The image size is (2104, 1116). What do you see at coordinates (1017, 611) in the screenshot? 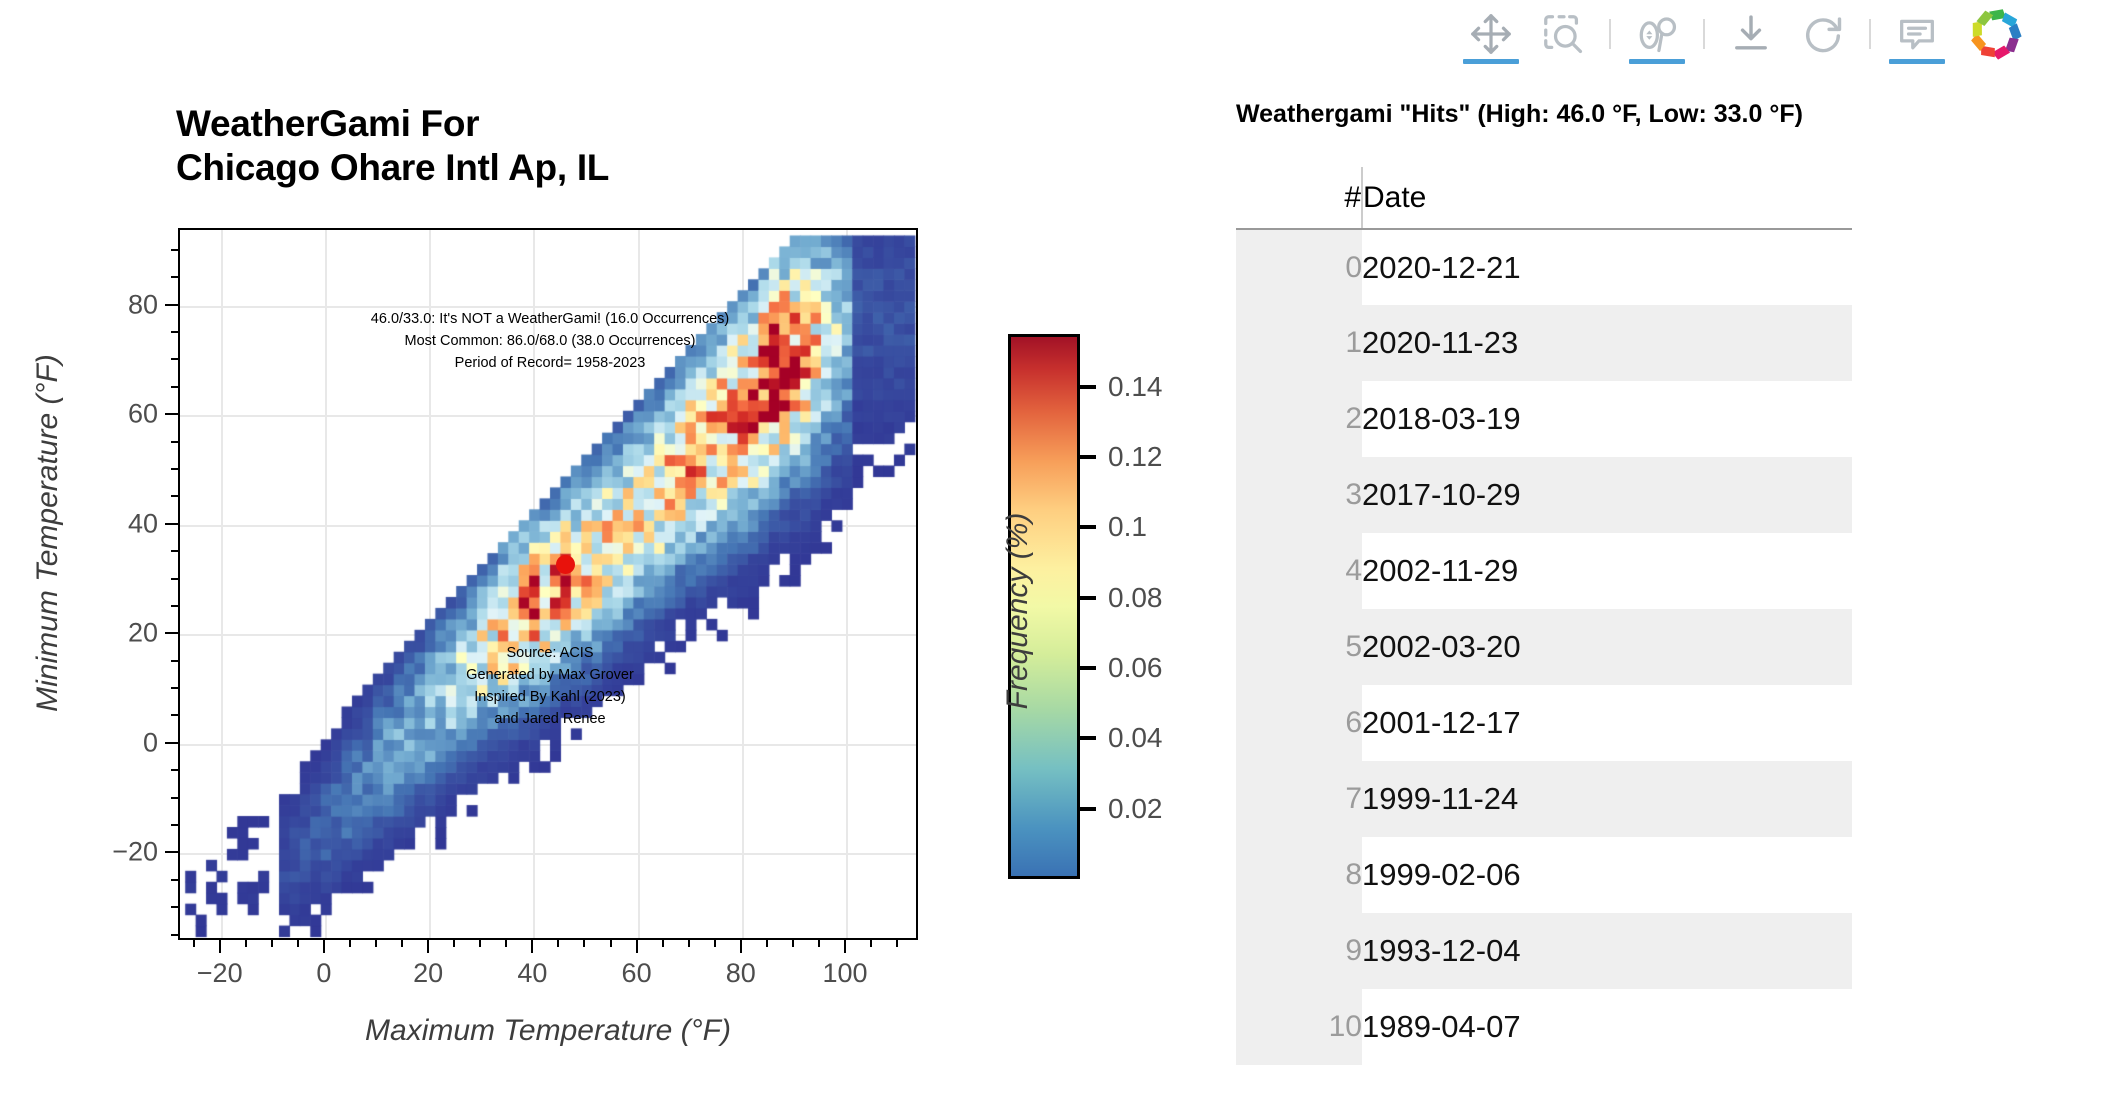
I see `colorbar-title: Frequency (%)` at bounding box center [1017, 611].